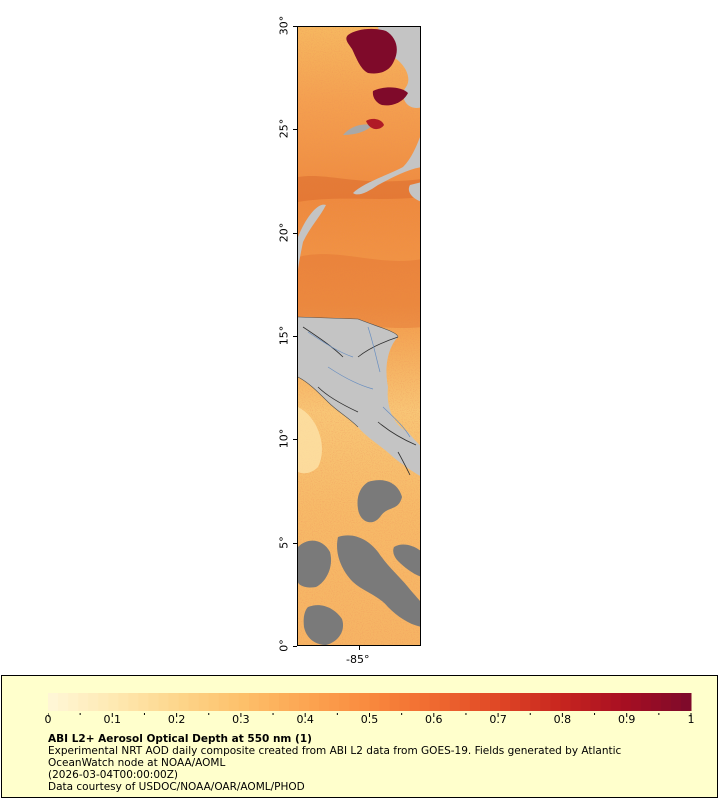 The image size is (720, 800). What do you see at coordinates (358, 659) in the screenshot?
I see `longitude-label: -85°` at bounding box center [358, 659].